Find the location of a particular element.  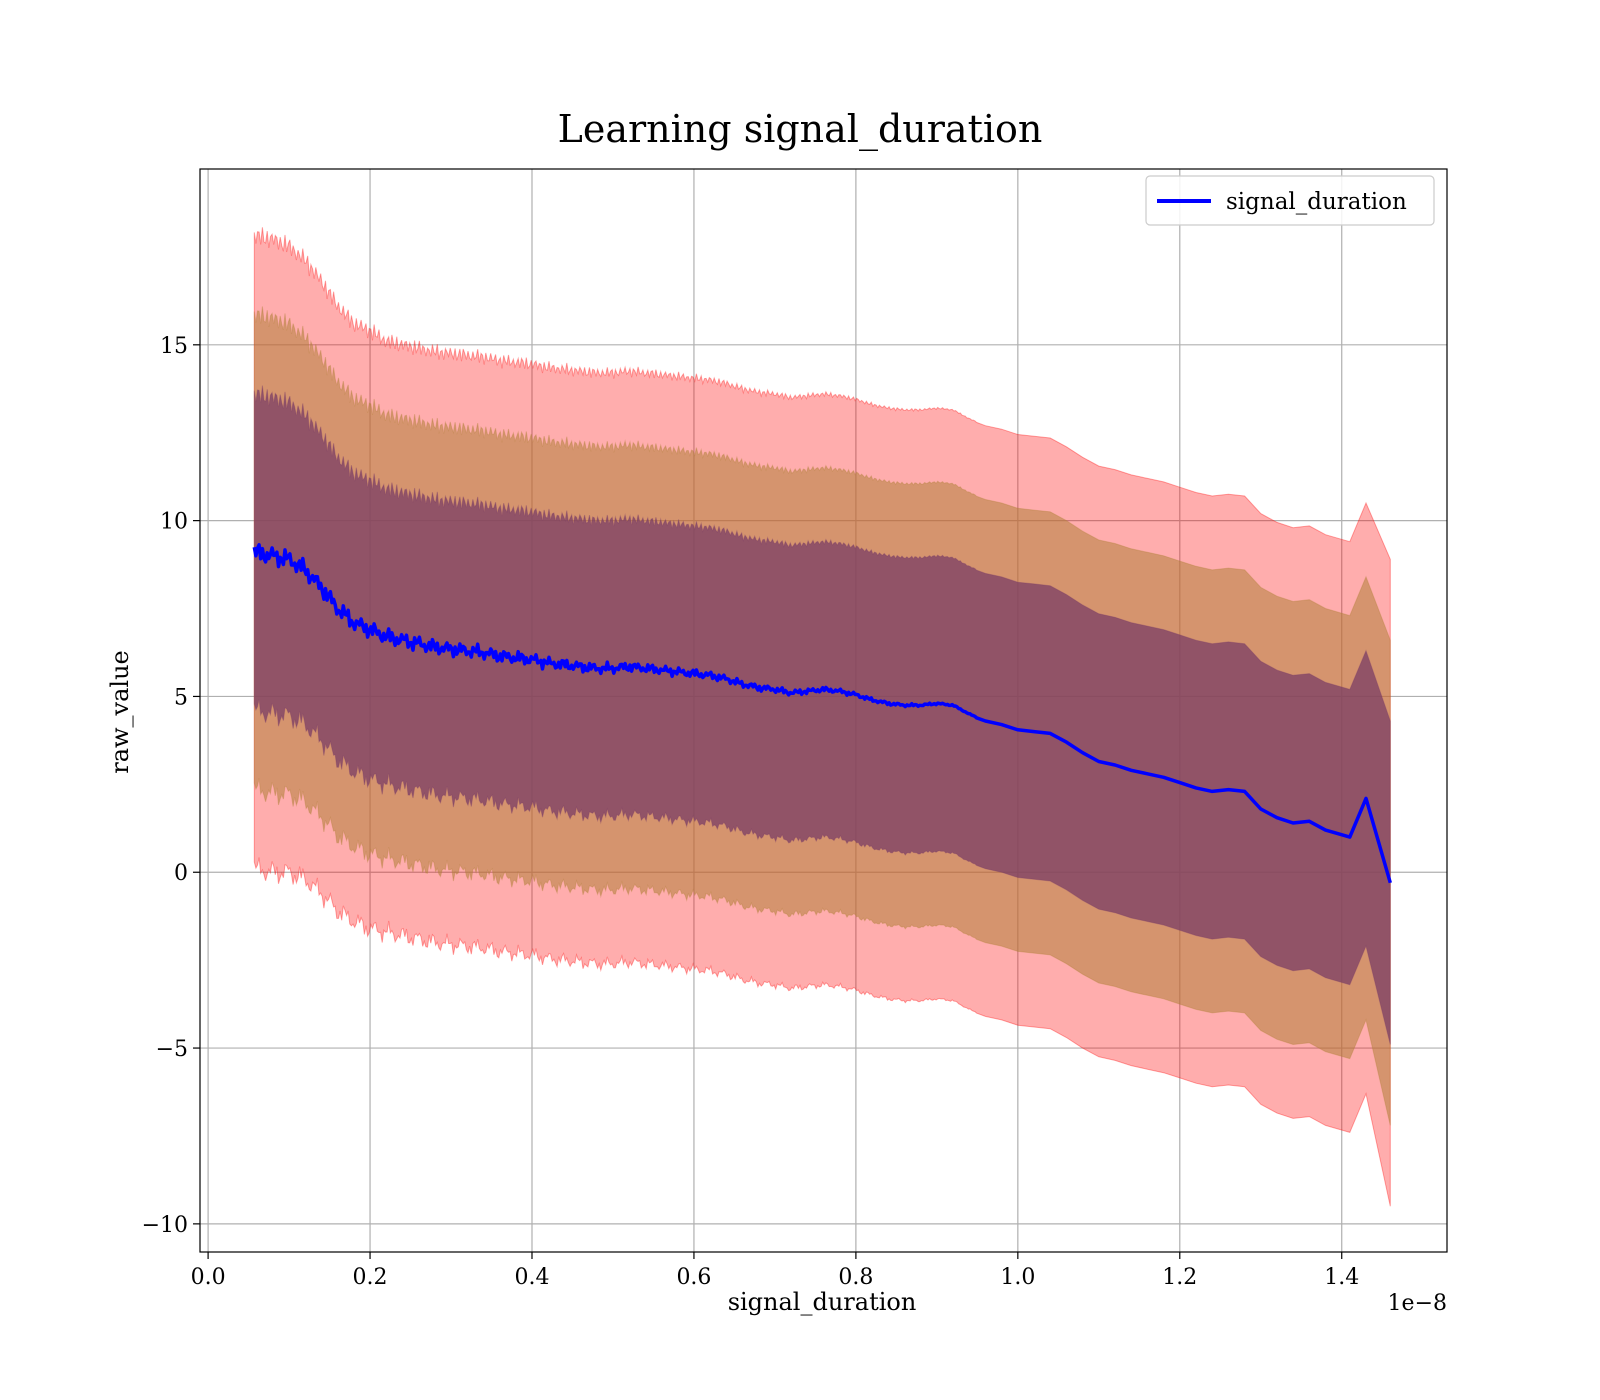

x-axis-offset-label: 1e−8 is located at coordinates (1417, 1303).